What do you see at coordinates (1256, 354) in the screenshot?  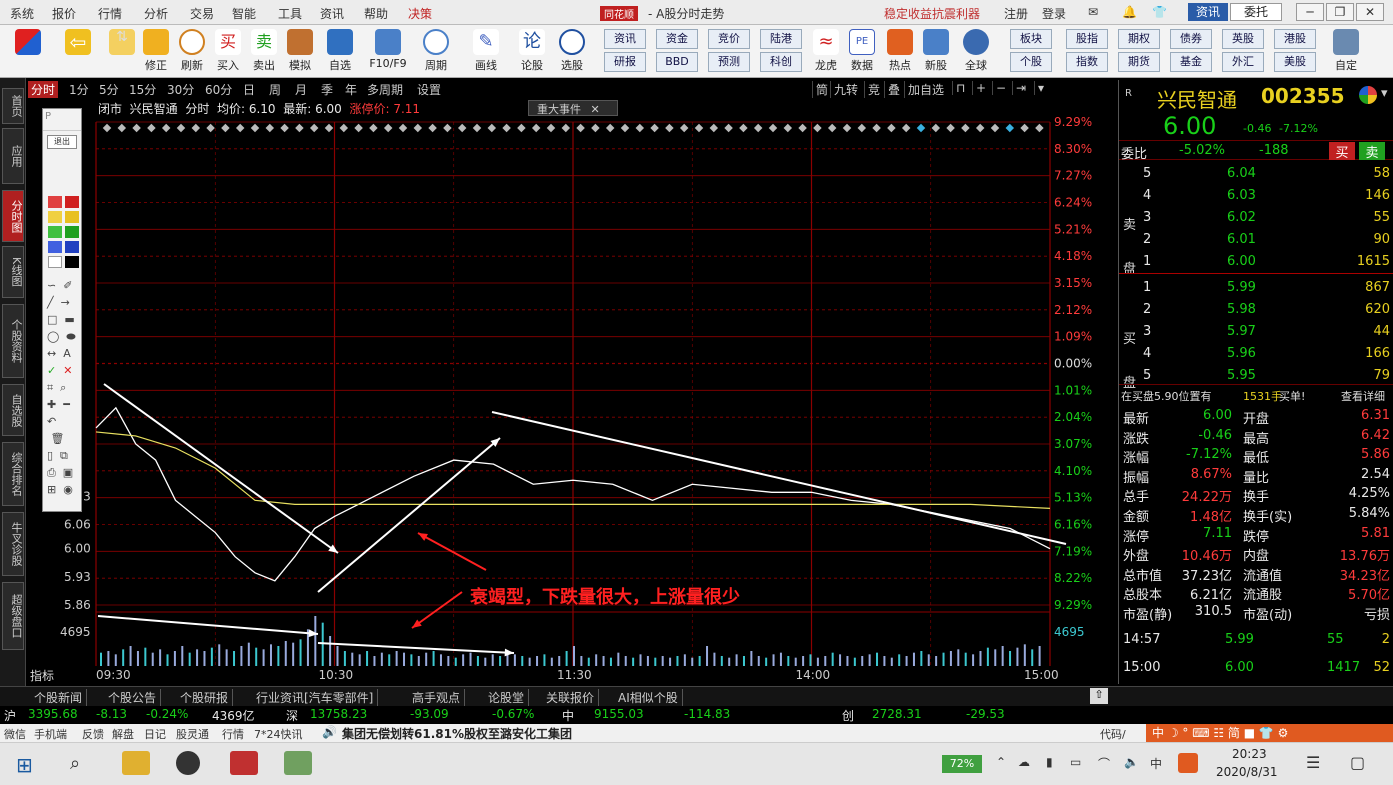 I see `bid-row: 4 5.96 166` at bounding box center [1256, 354].